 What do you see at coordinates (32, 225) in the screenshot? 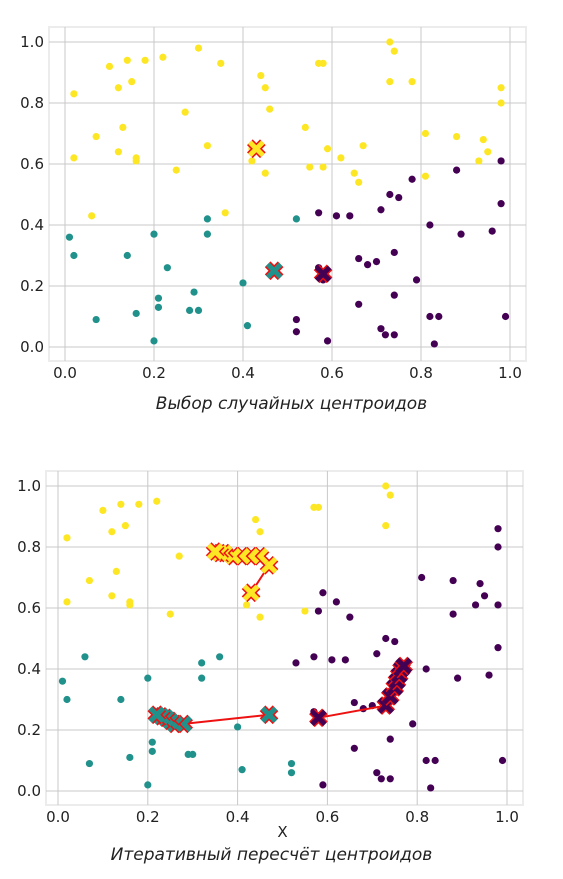
I see `y-tick-label: 0.4` at bounding box center [32, 225].